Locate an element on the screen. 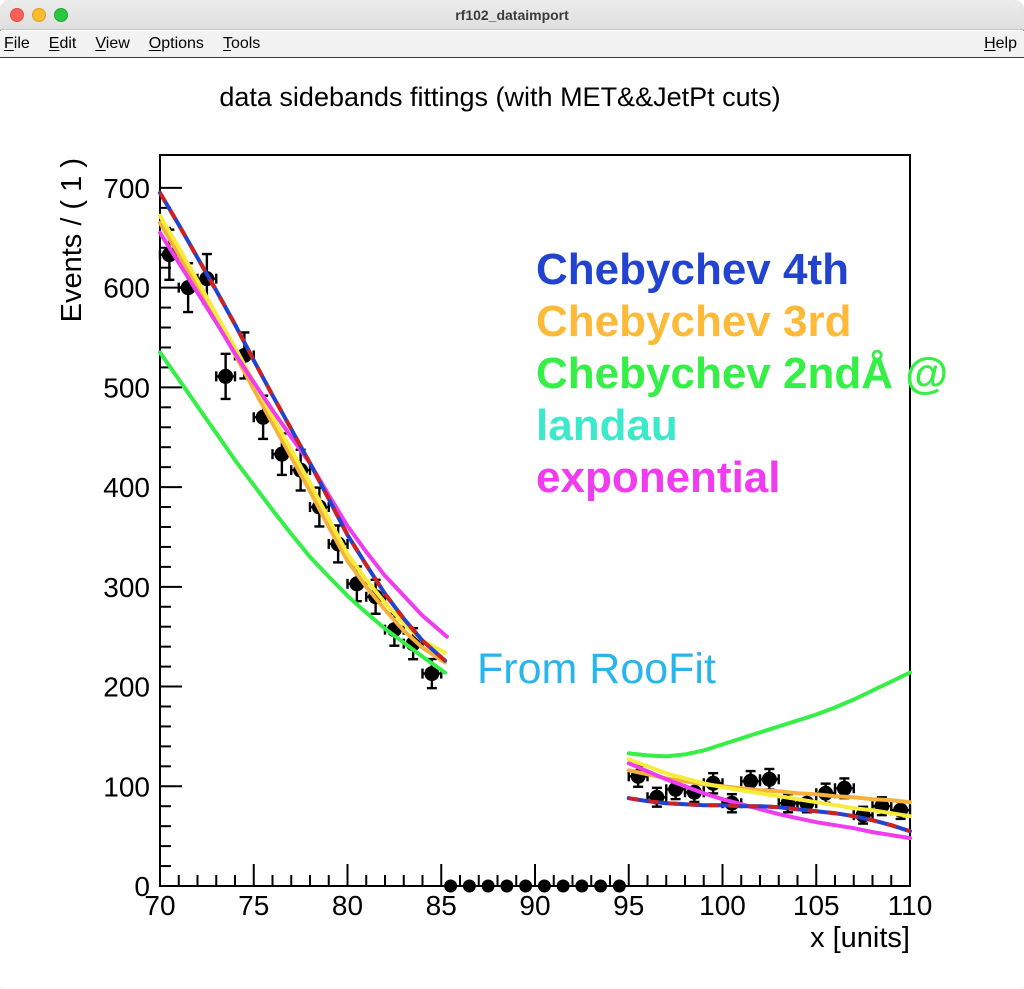 Image resolution: width=1024 pixels, height=989 pixels. y-axis-title: Events / ( 1 ) is located at coordinates (72, 240).